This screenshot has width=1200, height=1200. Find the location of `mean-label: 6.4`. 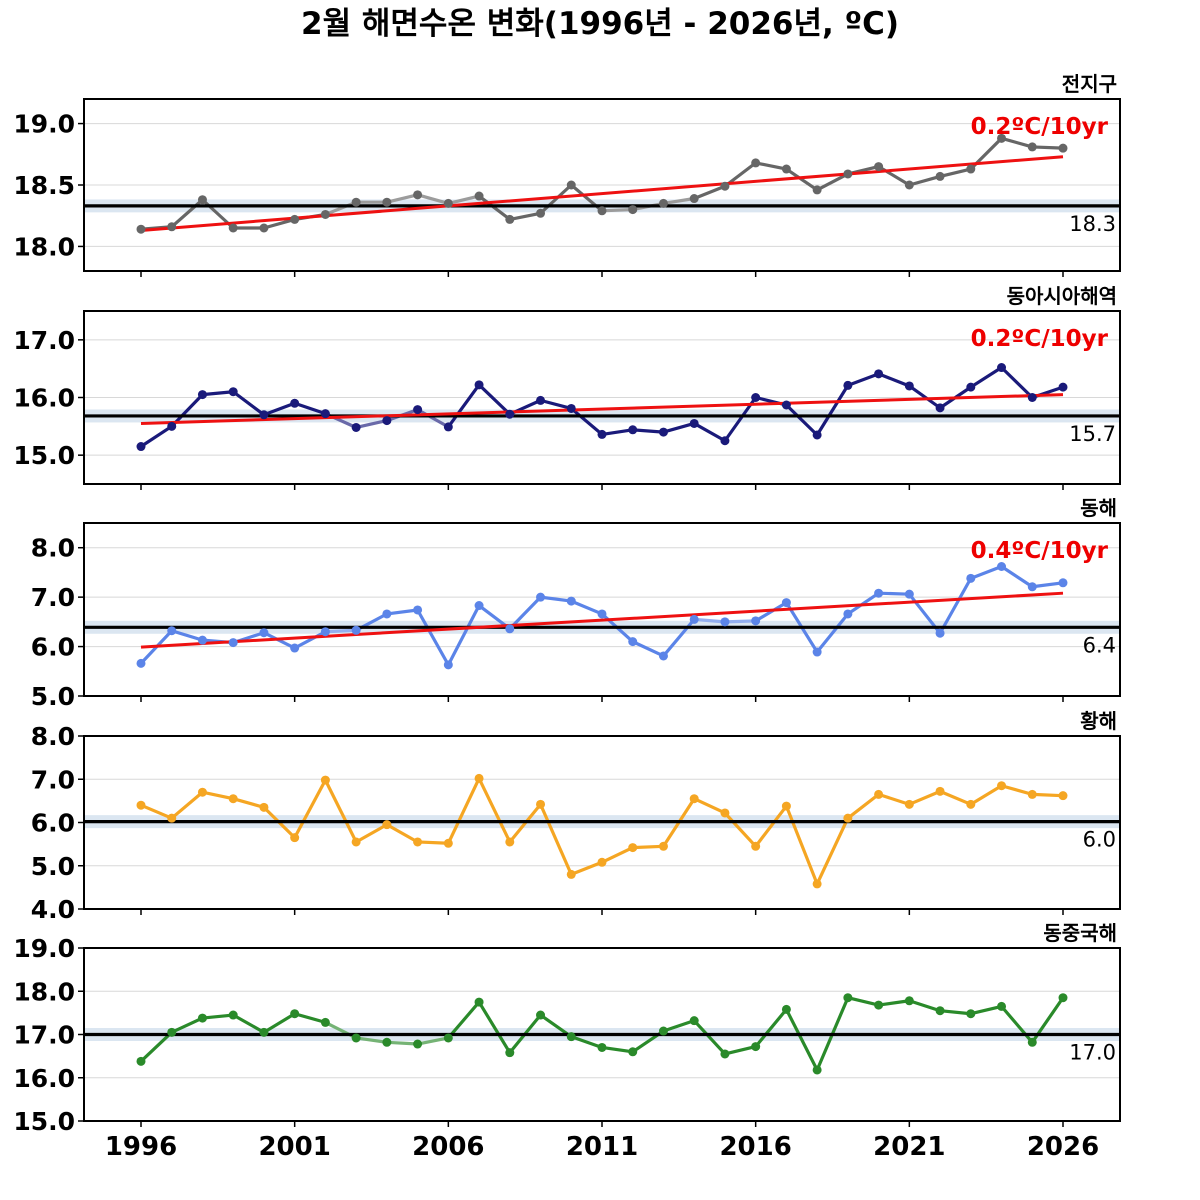

mean-label: 6.4 is located at coordinates (1099, 645).